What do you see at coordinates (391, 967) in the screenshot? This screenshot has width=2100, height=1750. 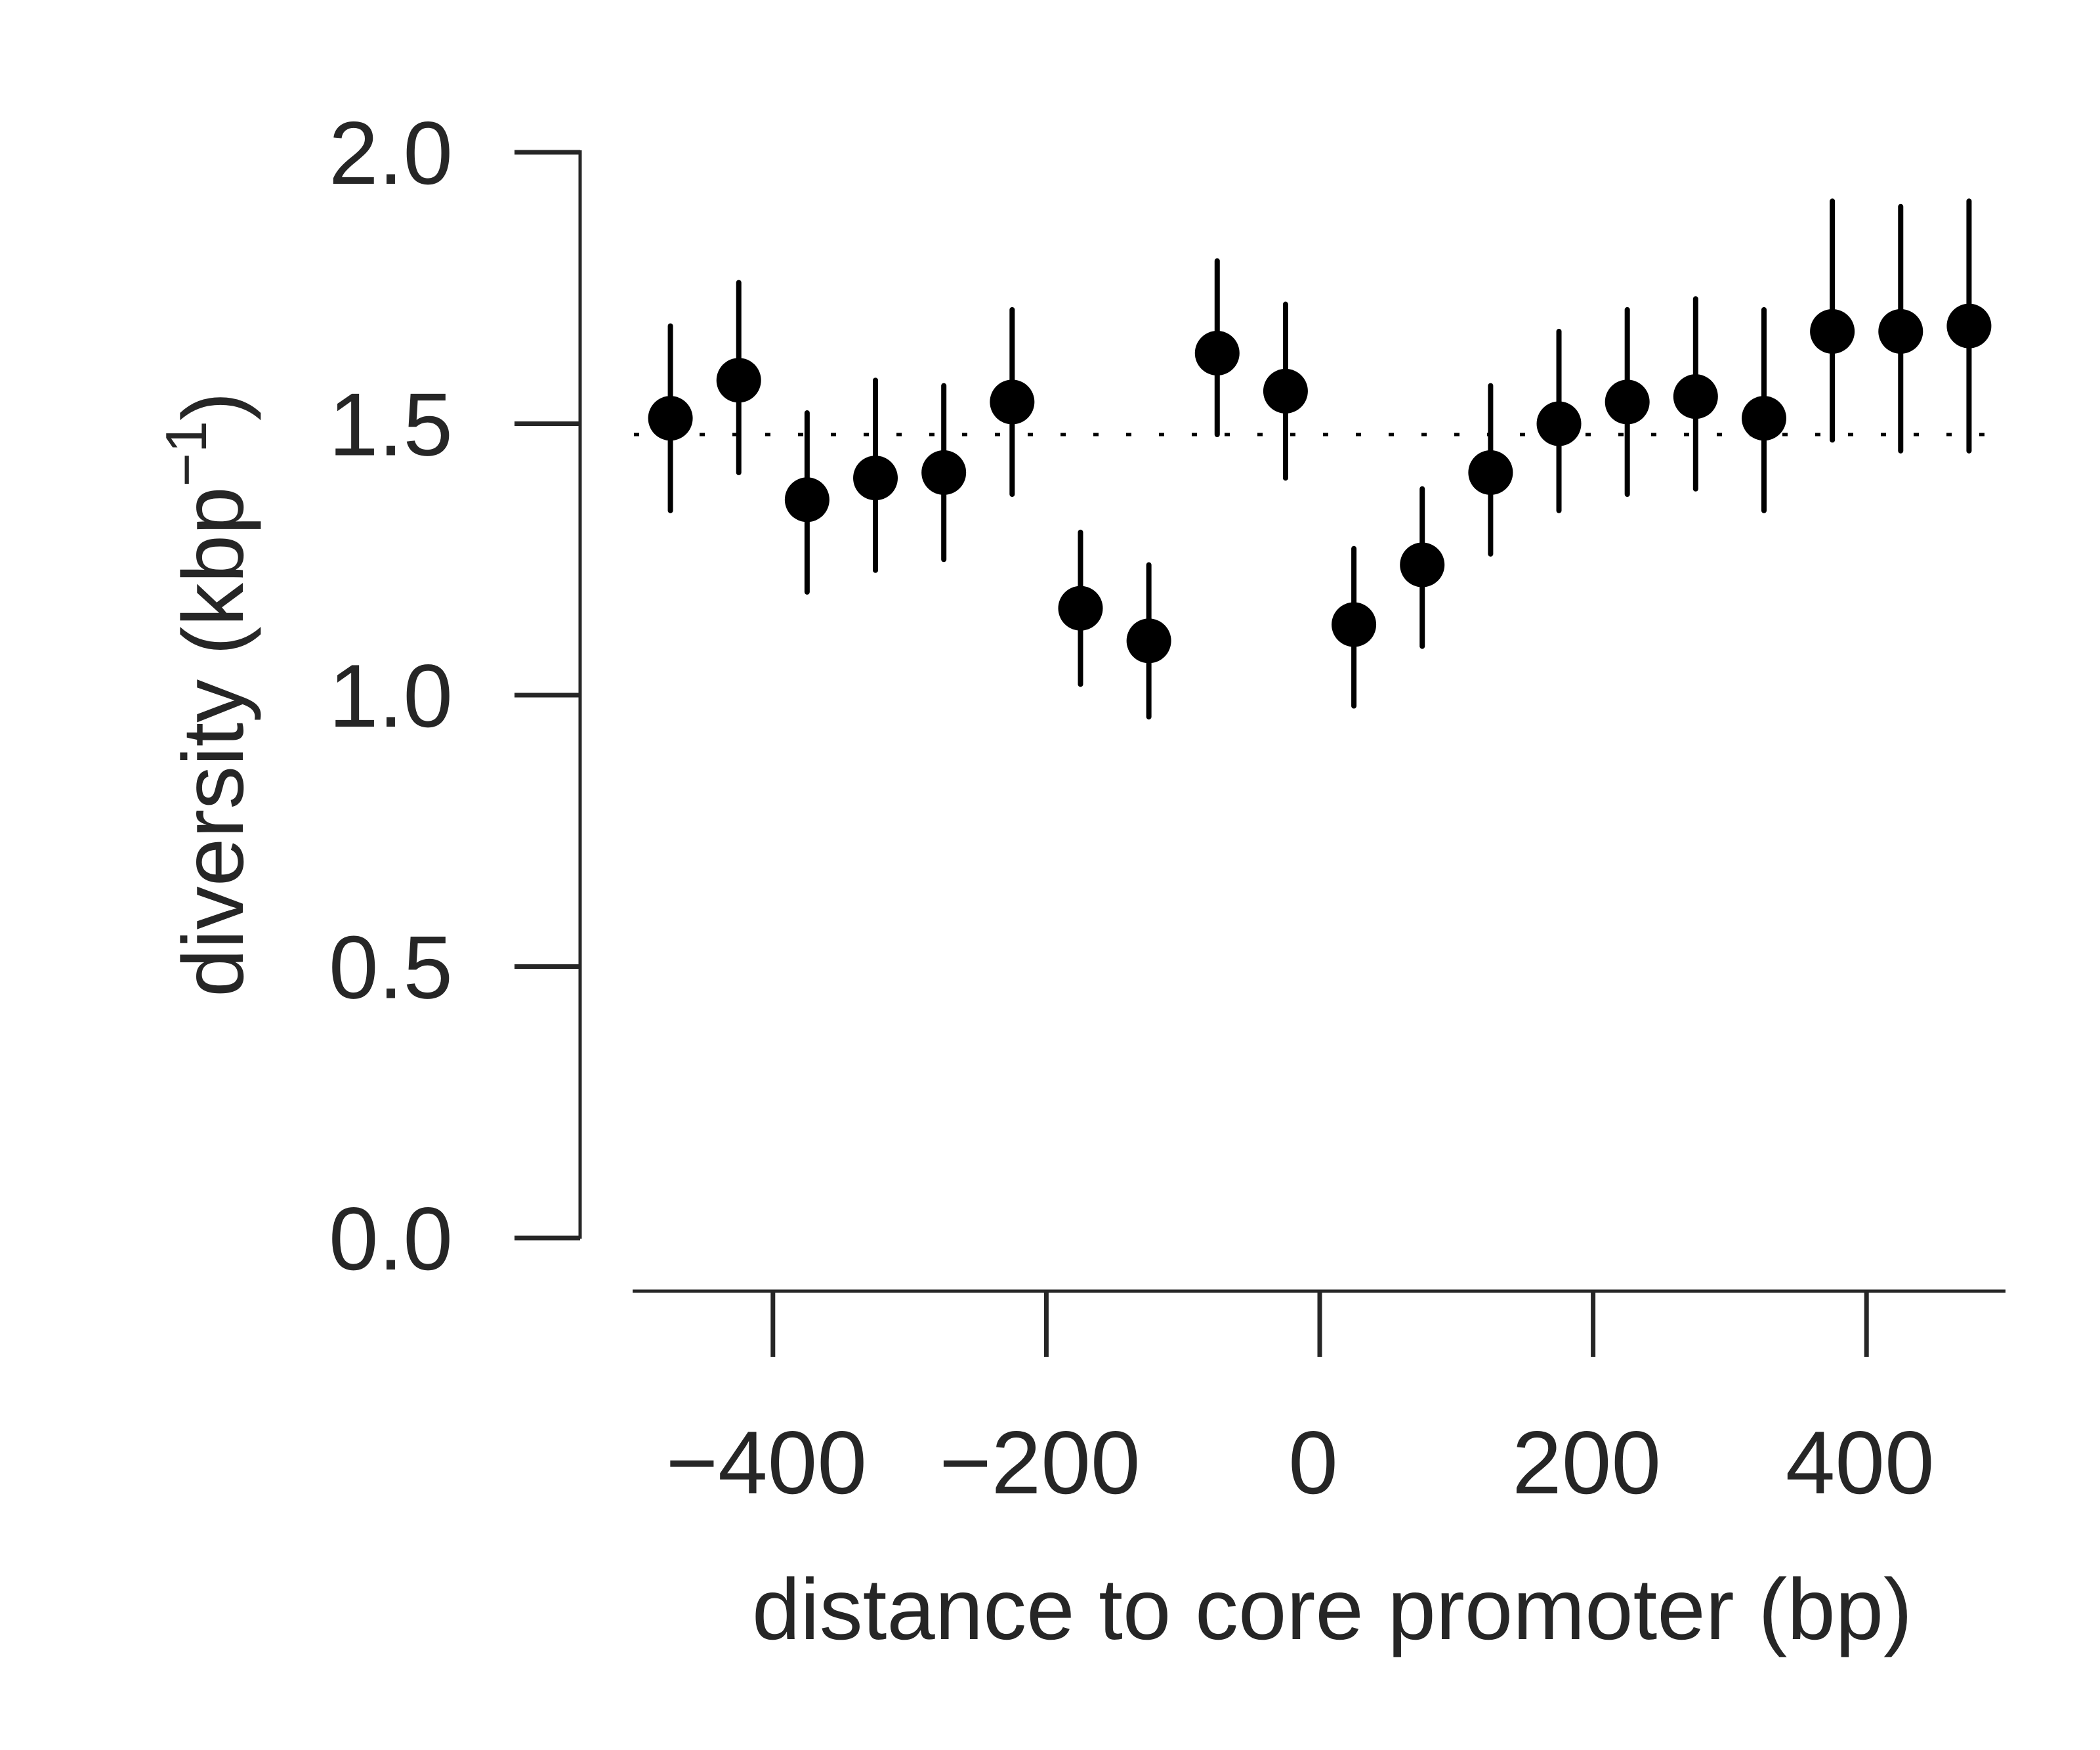 I see `y-tick-label: 0.5` at bounding box center [391, 967].